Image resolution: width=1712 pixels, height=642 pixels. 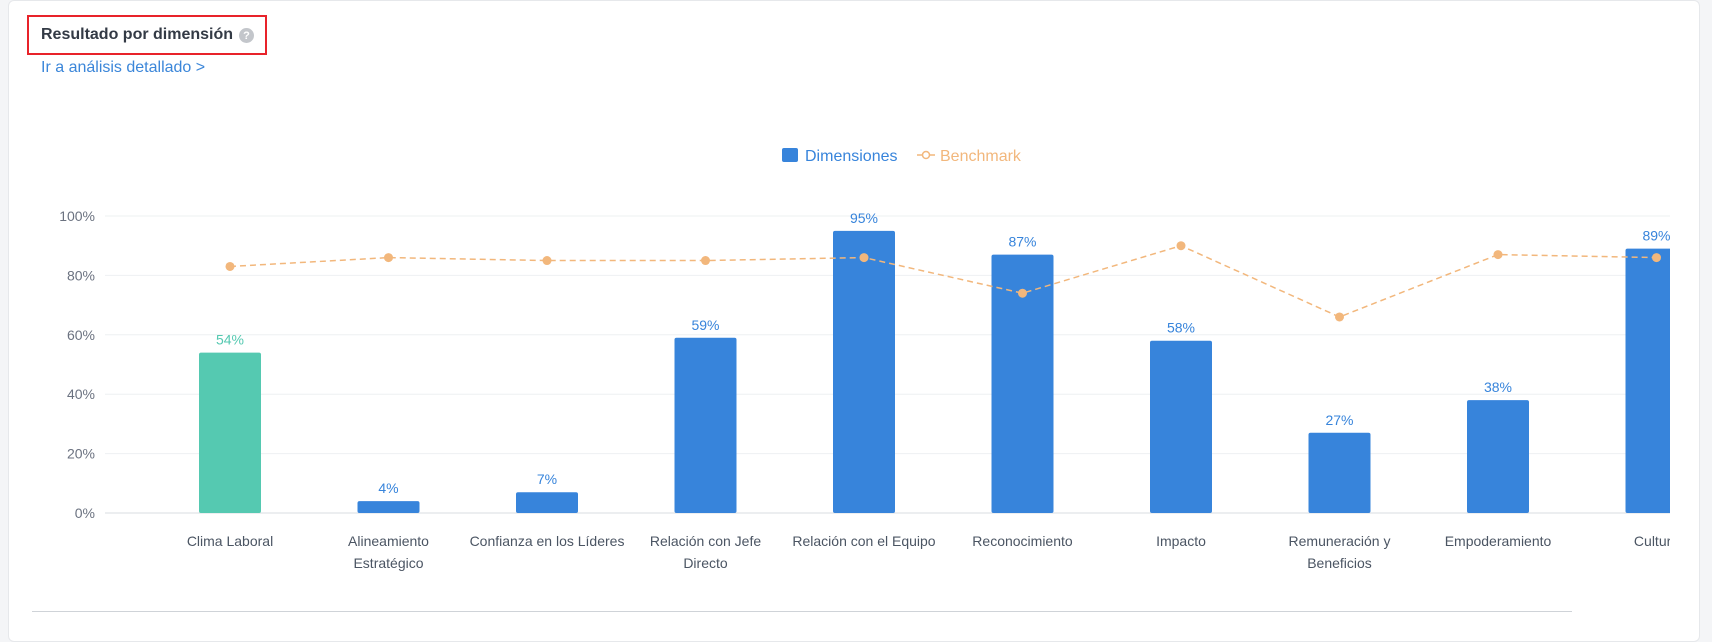 What do you see at coordinates (790, 155) in the screenshot?
I see `legend-swatch-dimensiones` at bounding box center [790, 155].